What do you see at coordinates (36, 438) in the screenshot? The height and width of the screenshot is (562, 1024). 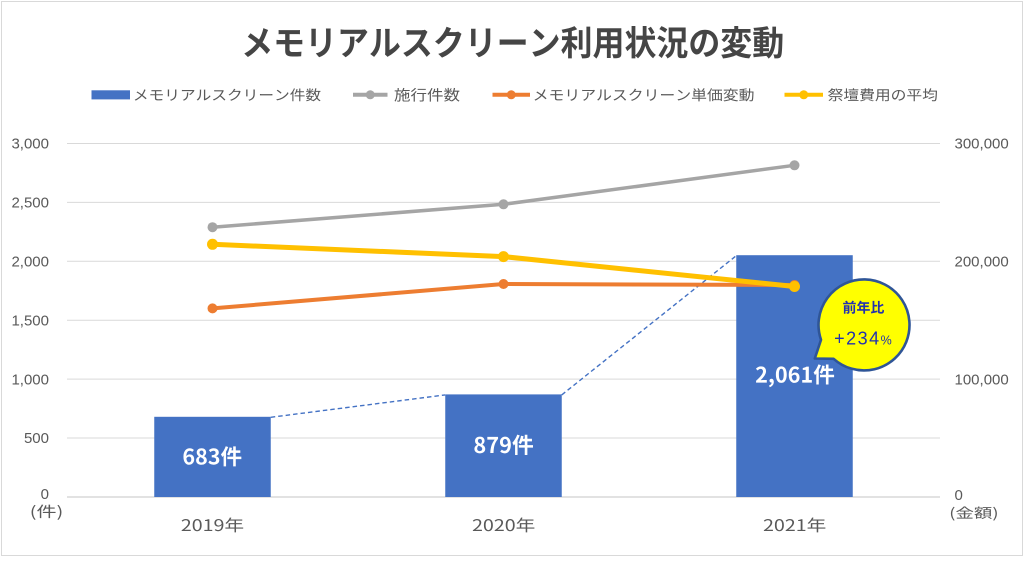 I see `svg-text: 500` at bounding box center [36, 438].